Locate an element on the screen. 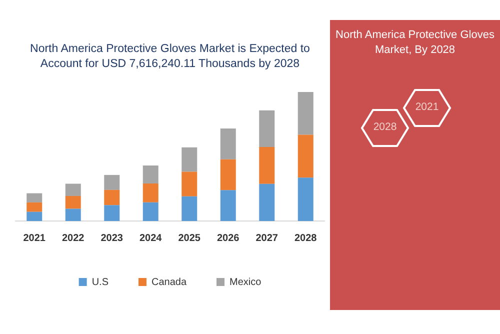 The width and height of the screenshot is (500, 334). x-tick-label: 2025 is located at coordinates (189, 238).